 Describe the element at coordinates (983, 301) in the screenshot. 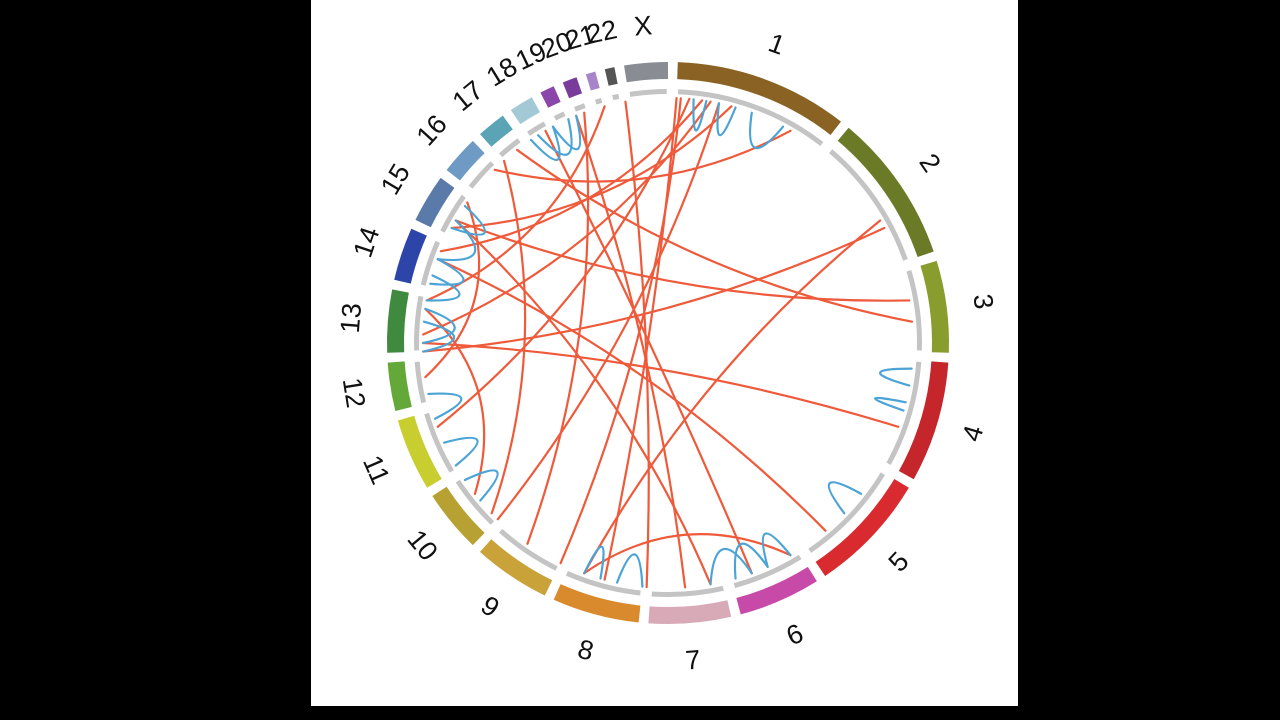

I see `chromosome-label-3: 3` at that location.